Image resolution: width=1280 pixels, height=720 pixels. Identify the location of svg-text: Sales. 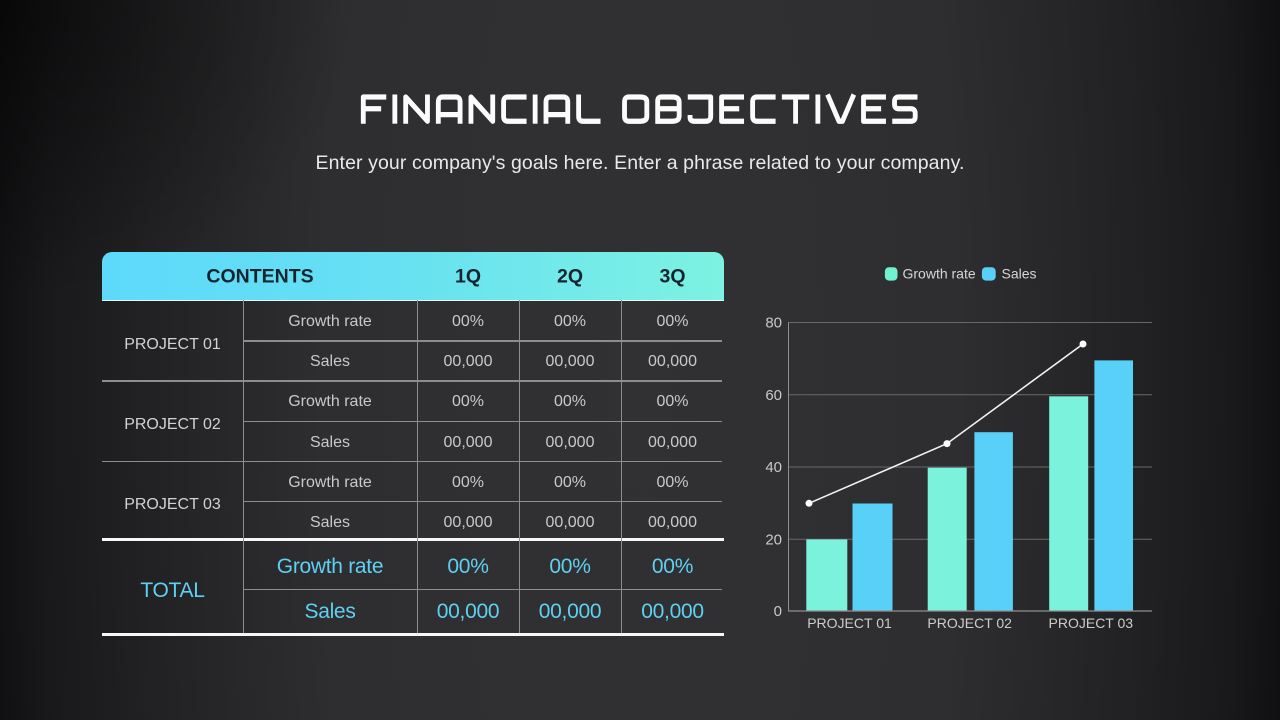
(1019, 274).